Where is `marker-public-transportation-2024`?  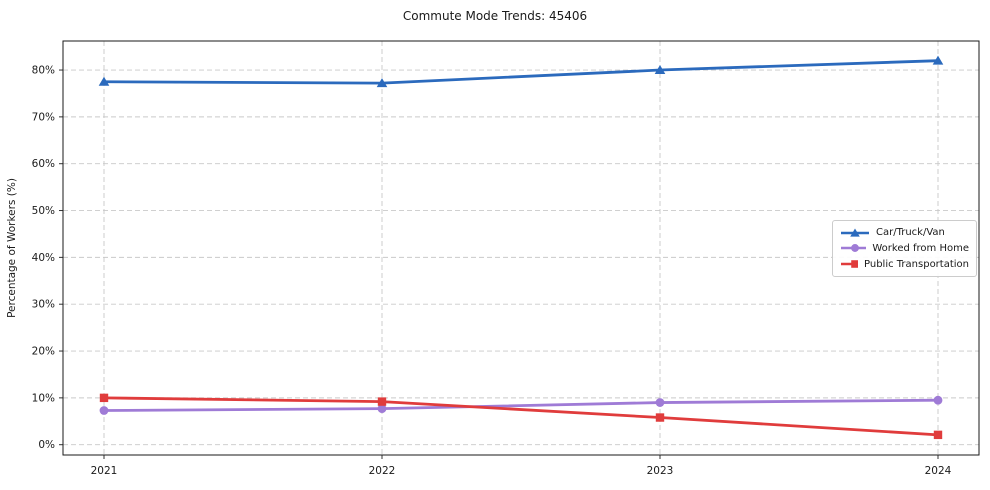 marker-public-transportation-2024 is located at coordinates (938, 435).